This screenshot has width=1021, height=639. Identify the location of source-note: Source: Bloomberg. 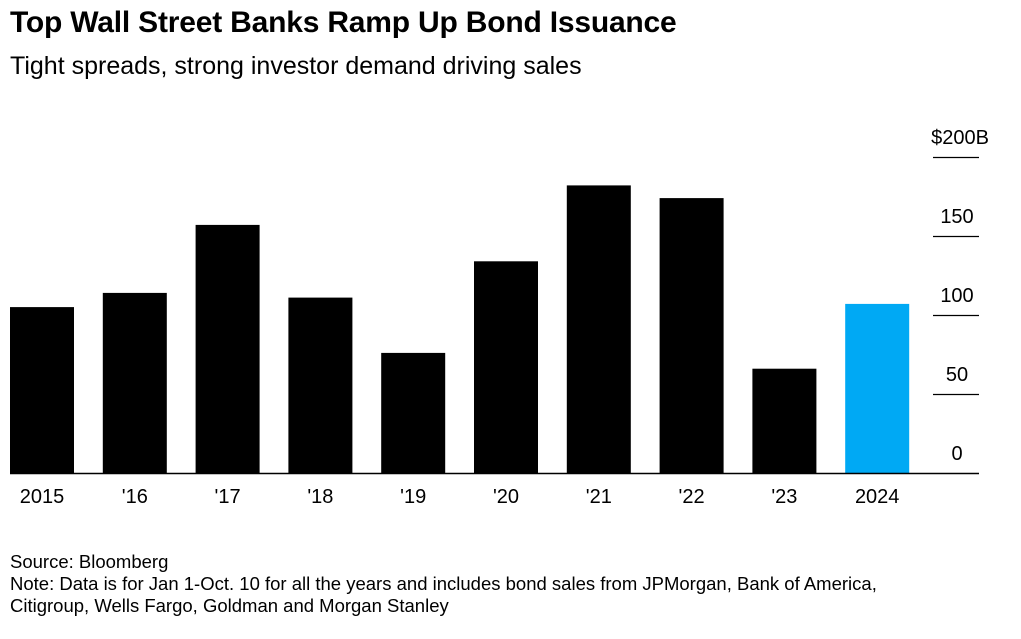
(89, 561).